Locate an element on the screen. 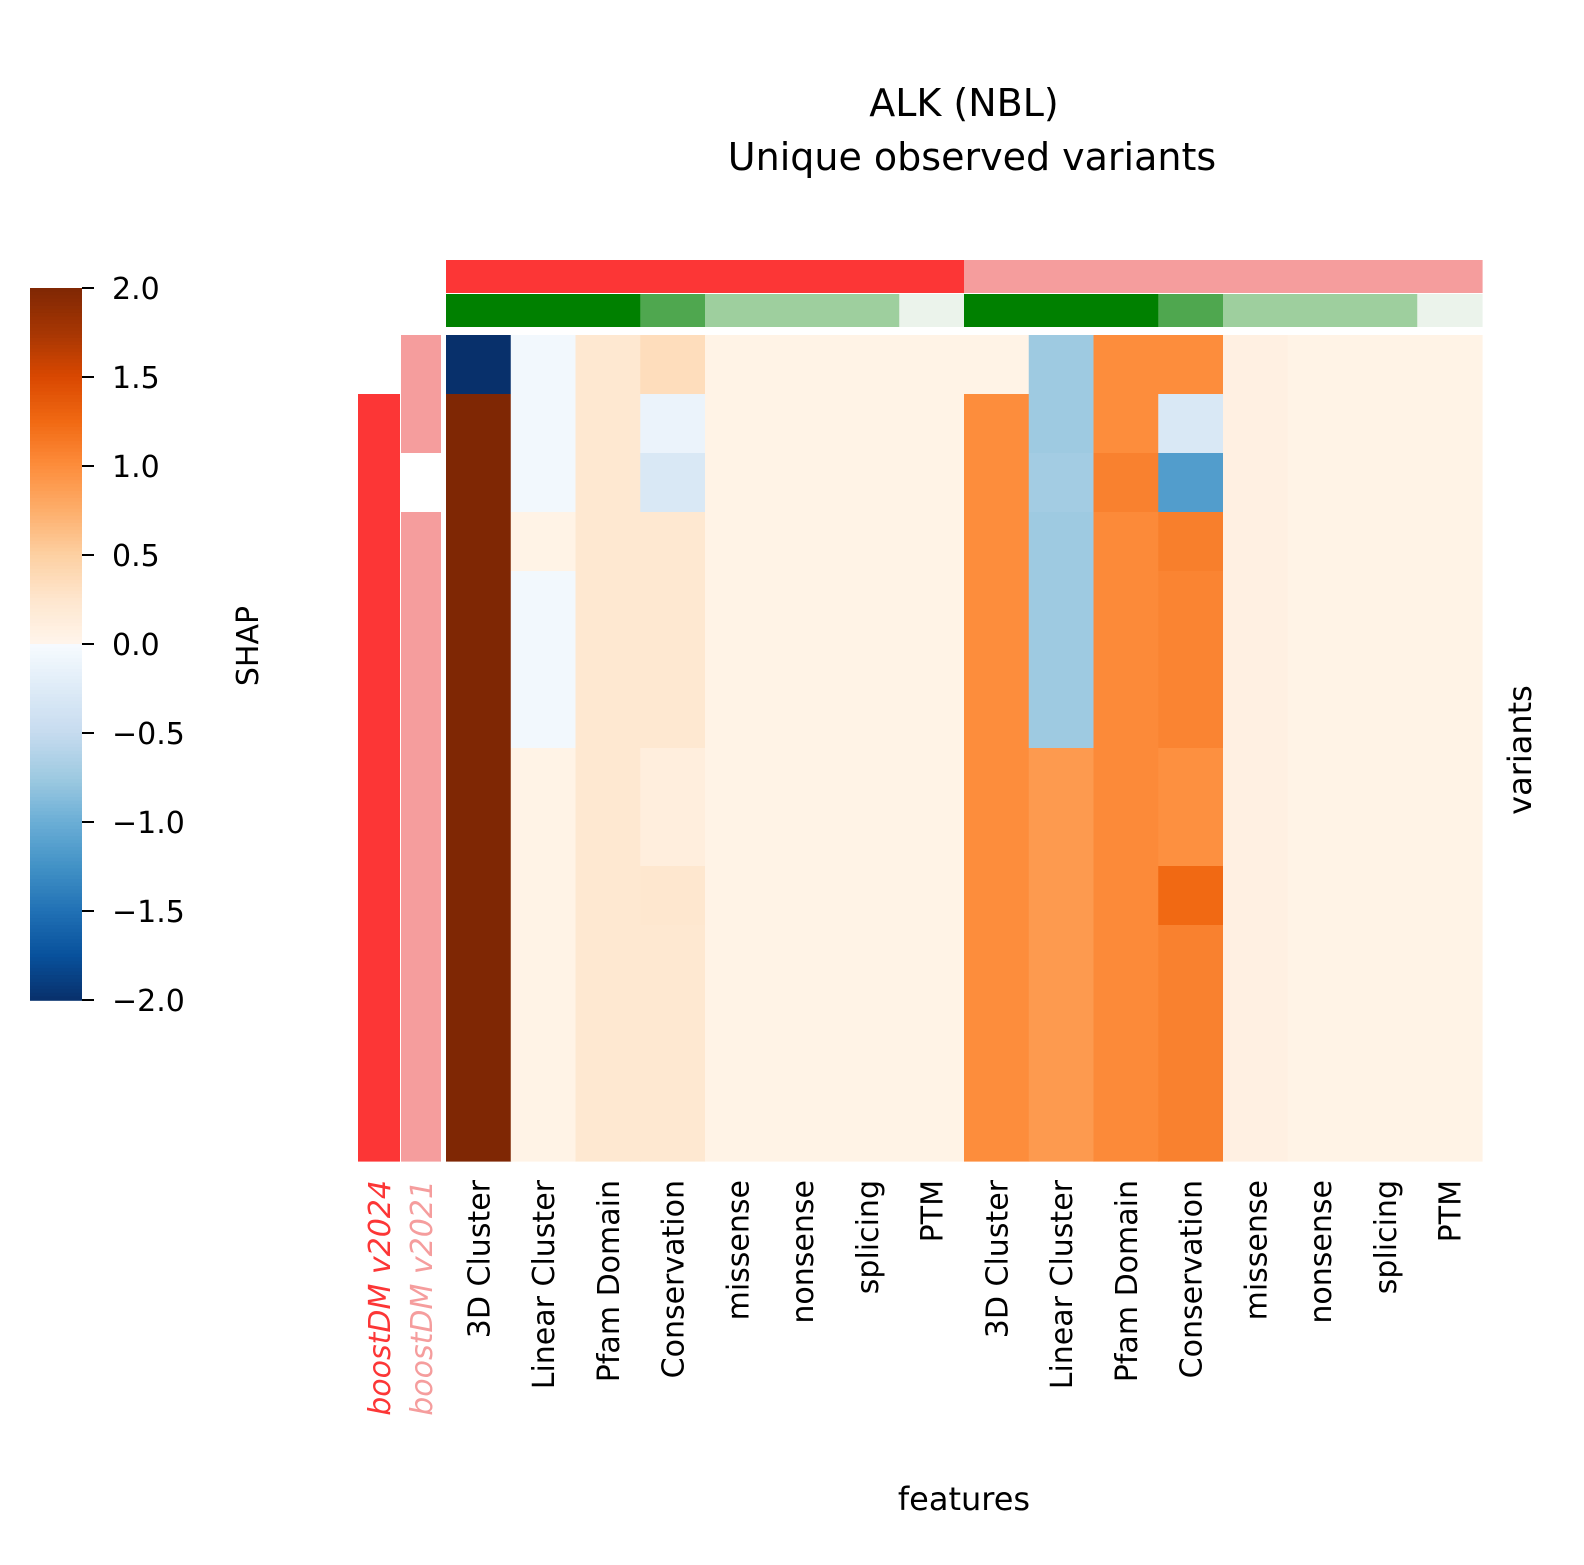  colorbar-tick-label: 2.0 is located at coordinates (136, 289).